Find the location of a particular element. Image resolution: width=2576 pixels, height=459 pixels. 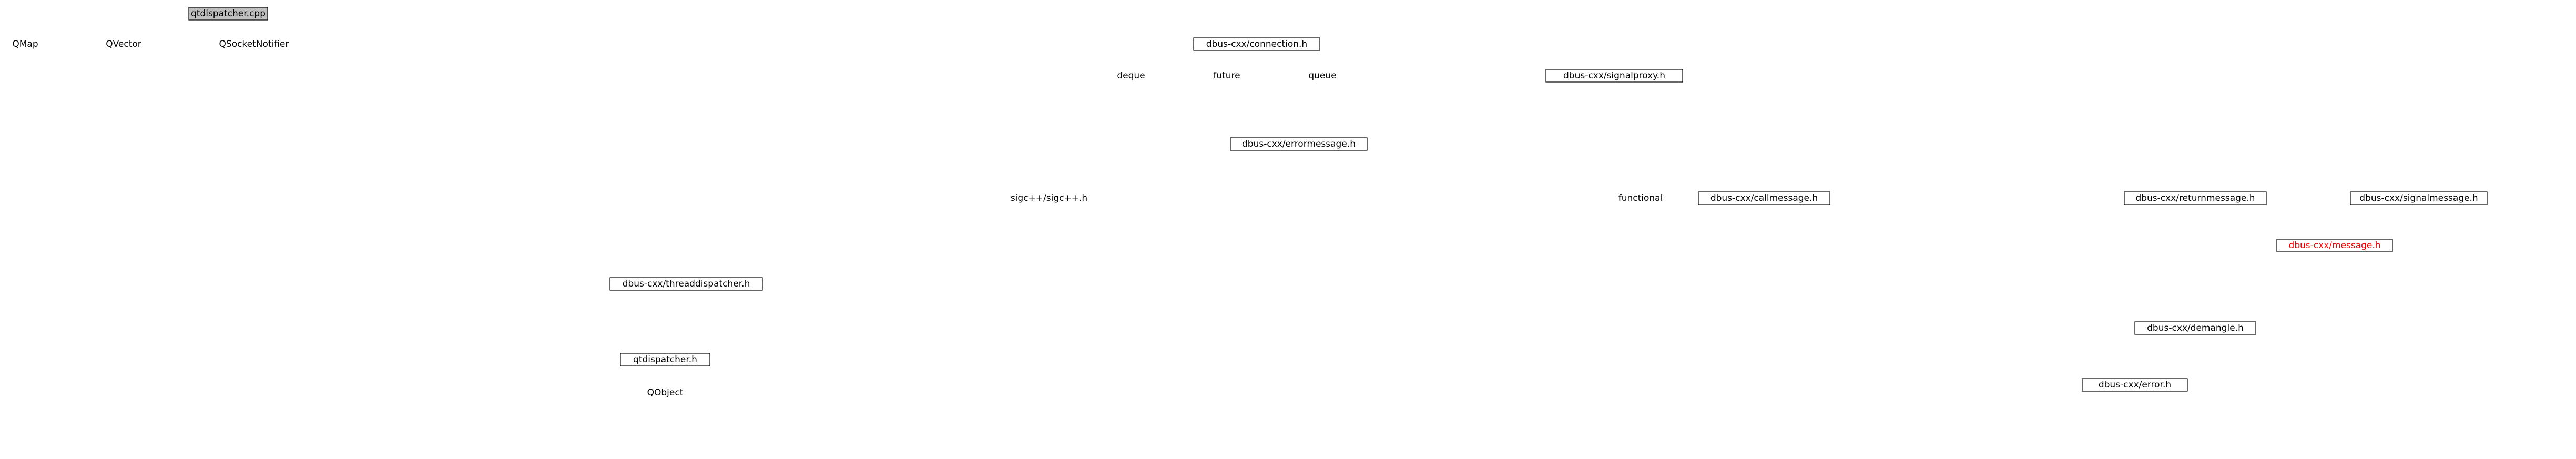

svg-text: dbus-cxx/signalmessage.h is located at coordinates (2418, 198).